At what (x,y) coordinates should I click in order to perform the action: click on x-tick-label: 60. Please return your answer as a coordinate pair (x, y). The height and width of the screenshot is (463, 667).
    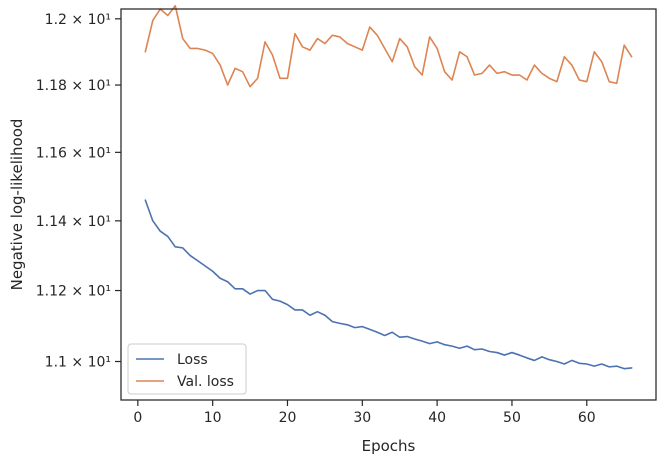
    Looking at the image, I should click on (587, 418).